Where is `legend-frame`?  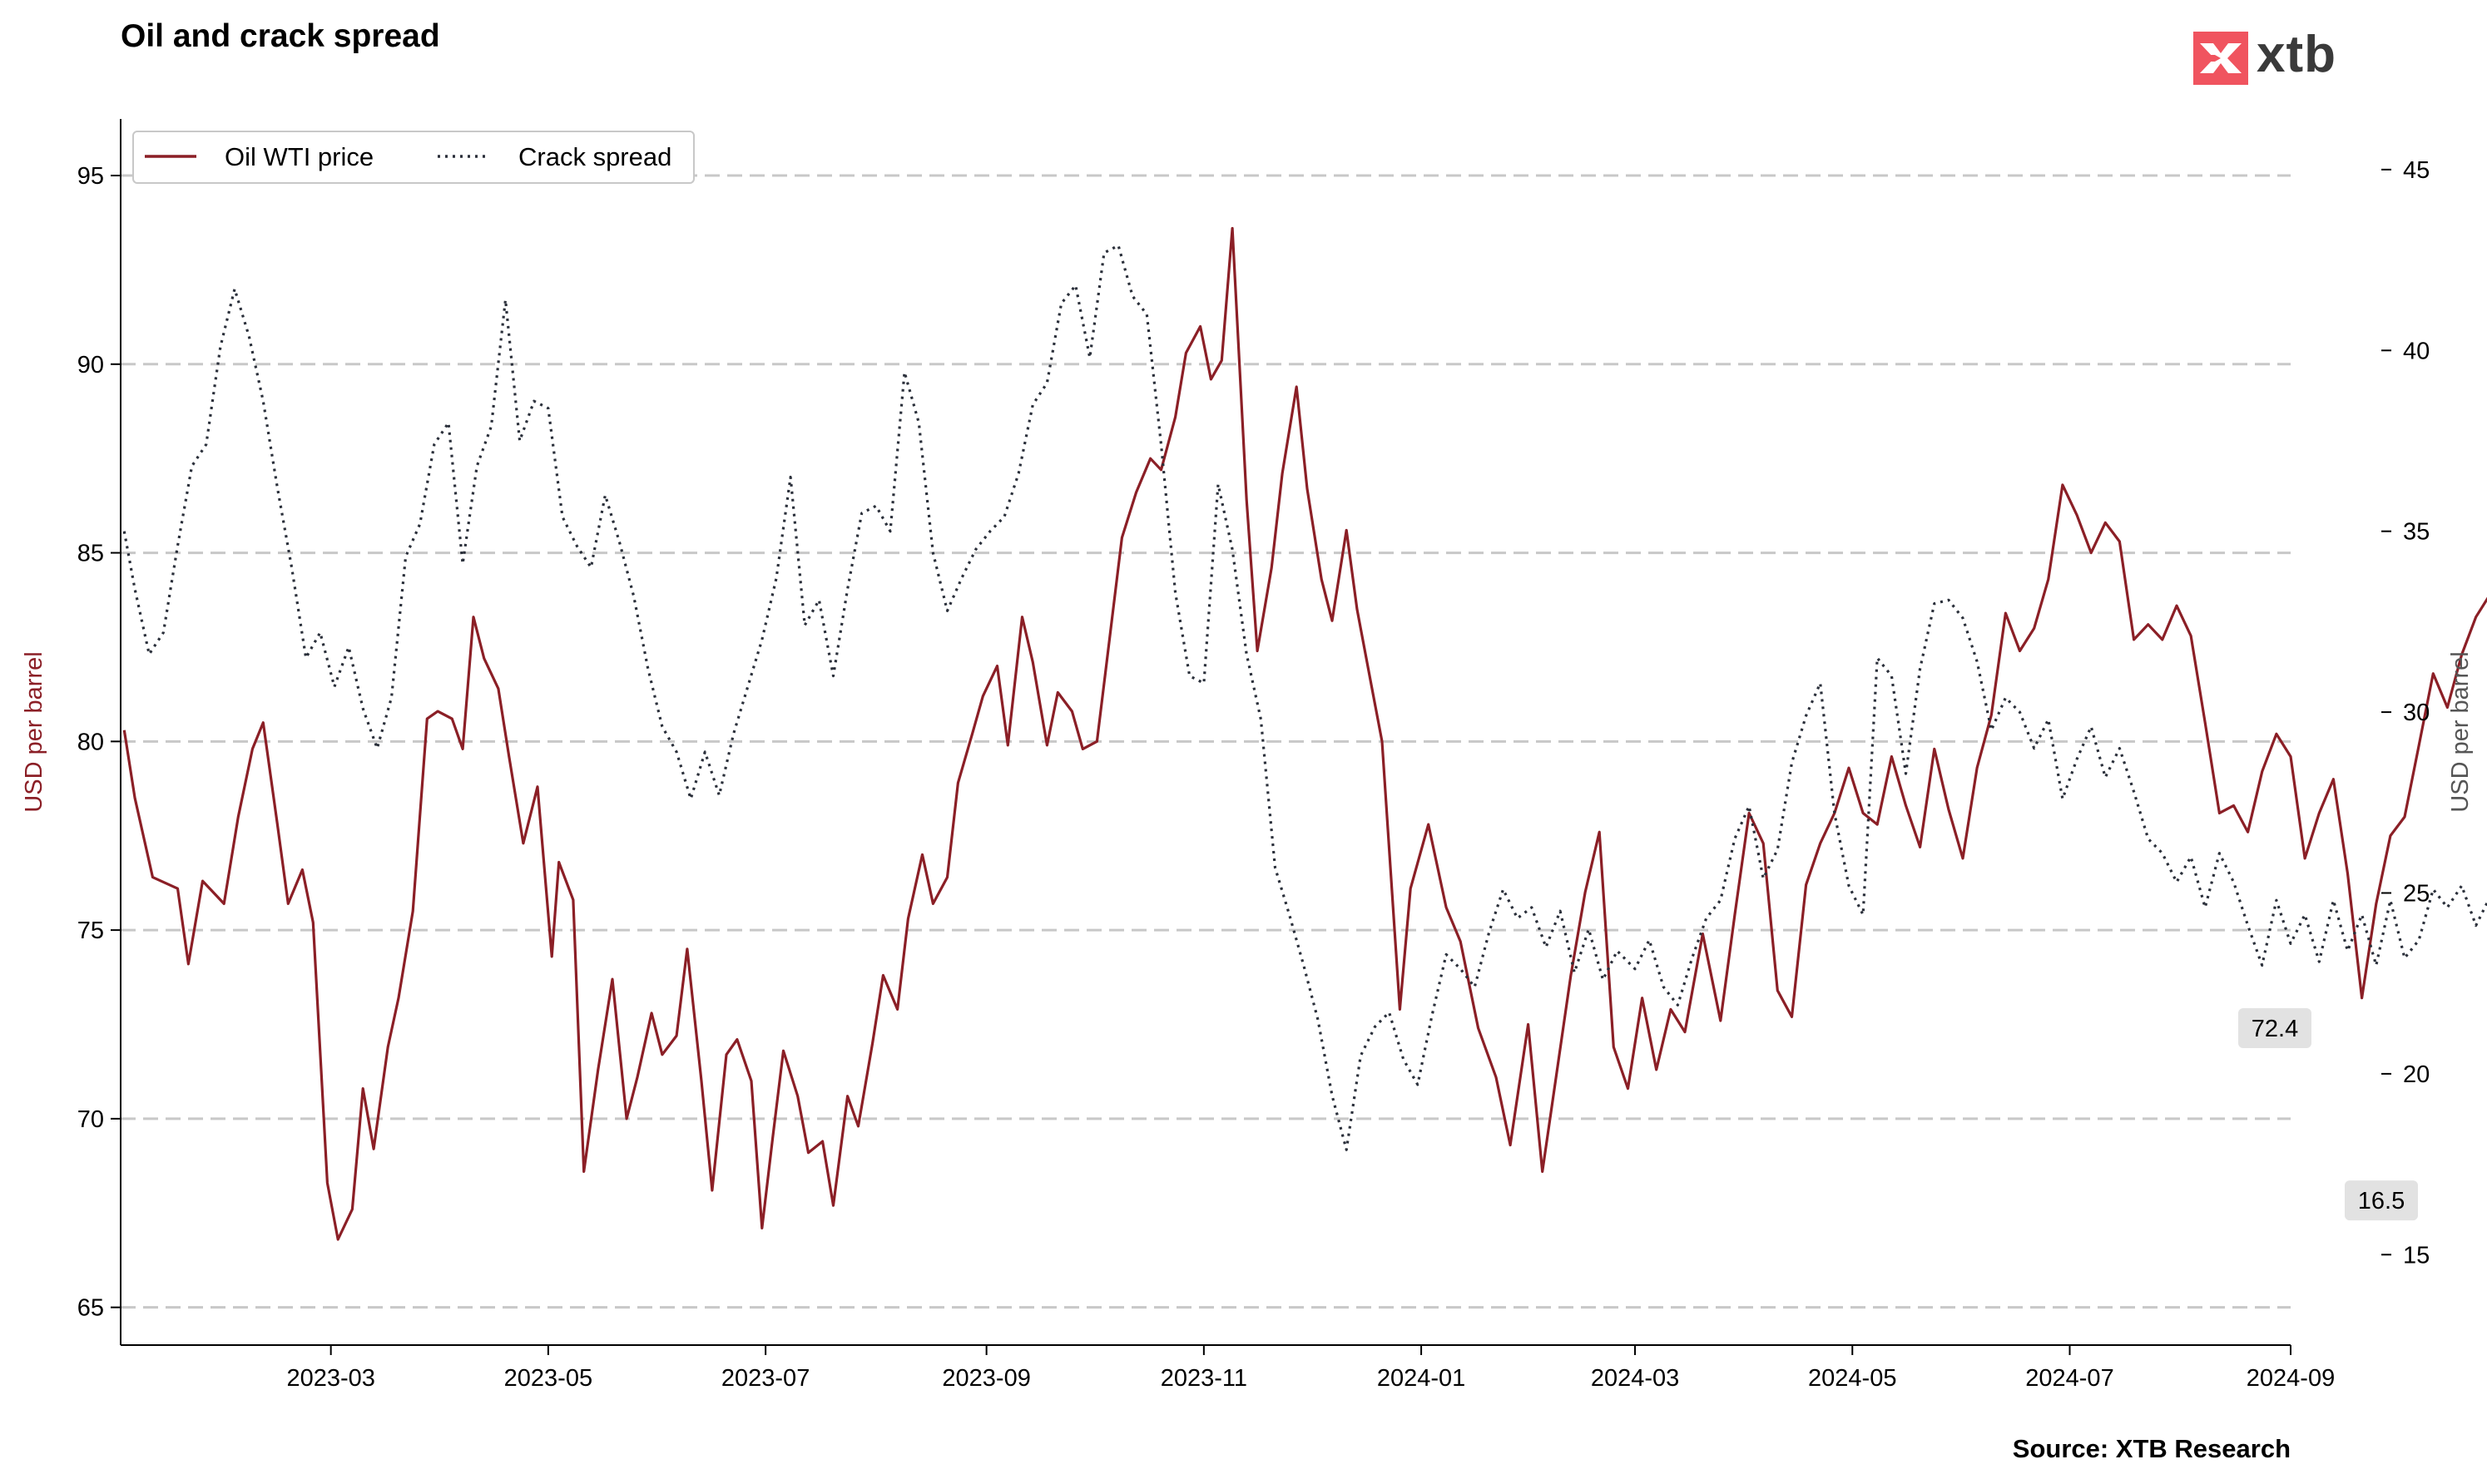
legend-frame is located at coordinates (413, 157).